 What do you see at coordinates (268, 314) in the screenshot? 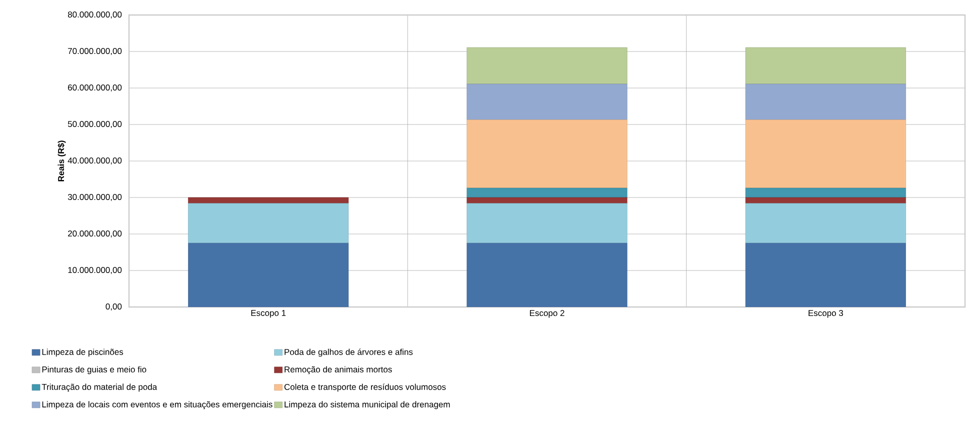
I see `x-tick-label: Escopo 1` at bounding box center [268, 314].